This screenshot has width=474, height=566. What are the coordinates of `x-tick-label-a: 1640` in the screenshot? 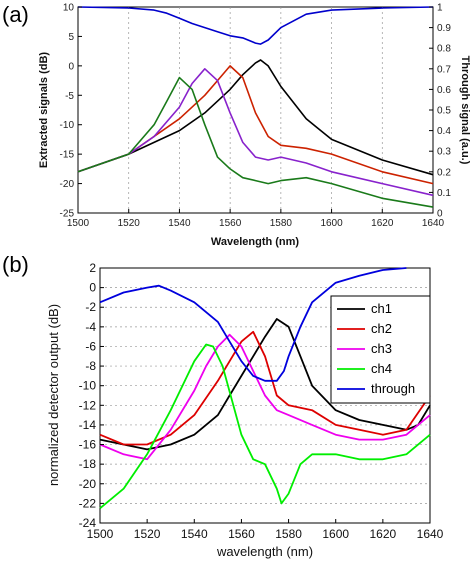 It's located at (433, 223).